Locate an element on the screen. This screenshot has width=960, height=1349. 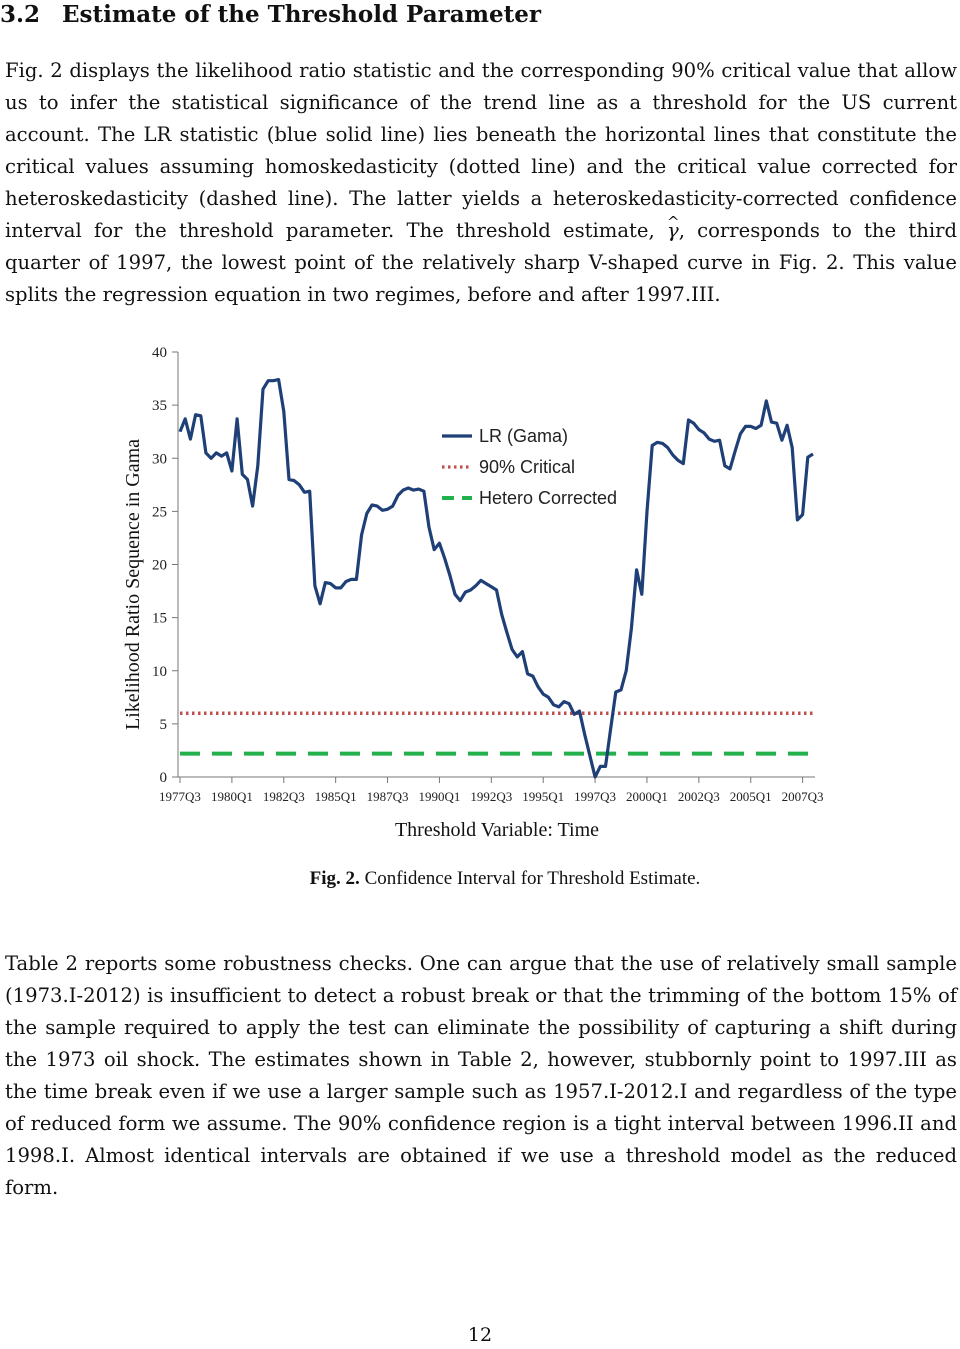
y-tick-label: 5 is located at coordinates (164, 725).